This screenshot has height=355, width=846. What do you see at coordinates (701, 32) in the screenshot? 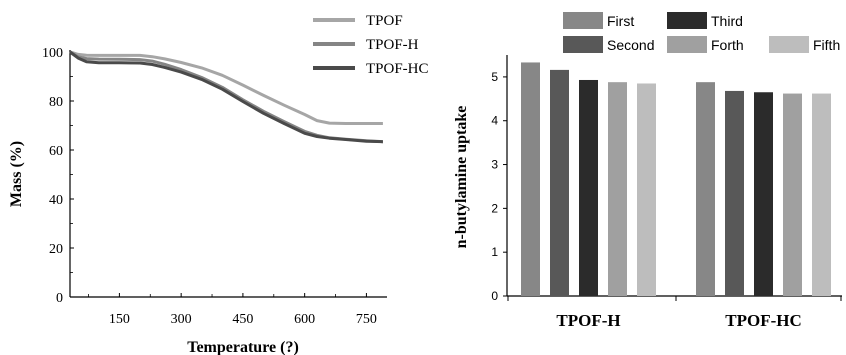
I see `uptake-legend: First Second Third Forth Fifth` at bounding box center [701, 32].